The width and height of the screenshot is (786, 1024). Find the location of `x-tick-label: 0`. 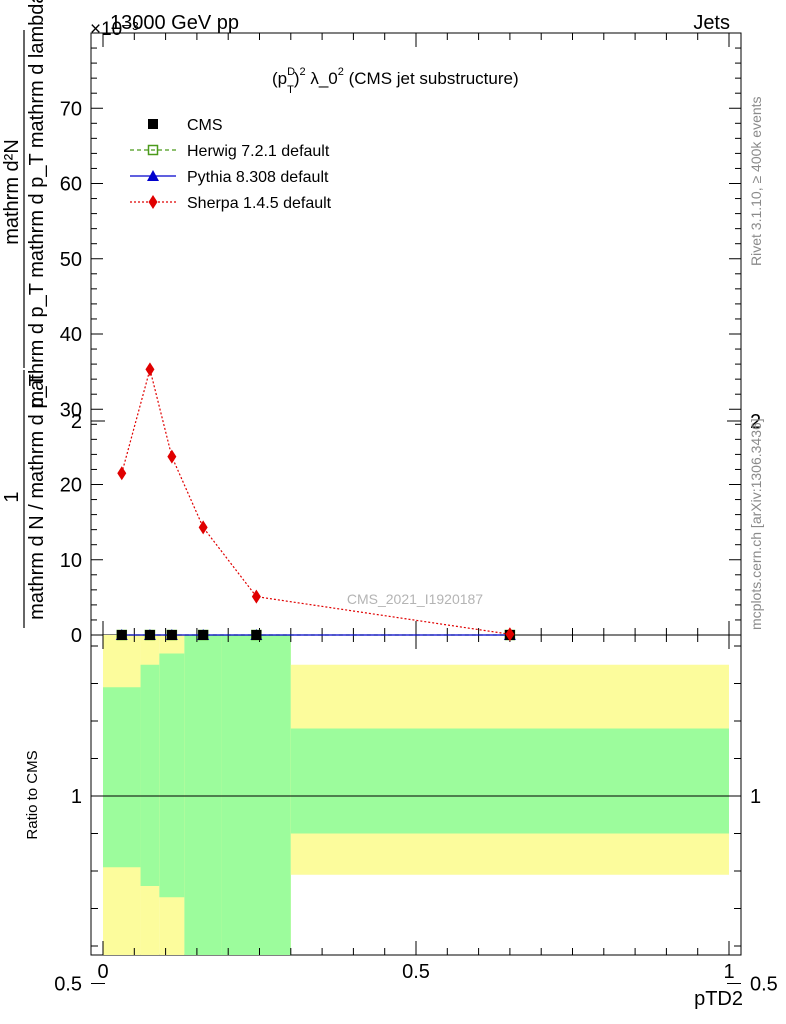

x-tick-label: 0 is located at coordinates (102, 972).